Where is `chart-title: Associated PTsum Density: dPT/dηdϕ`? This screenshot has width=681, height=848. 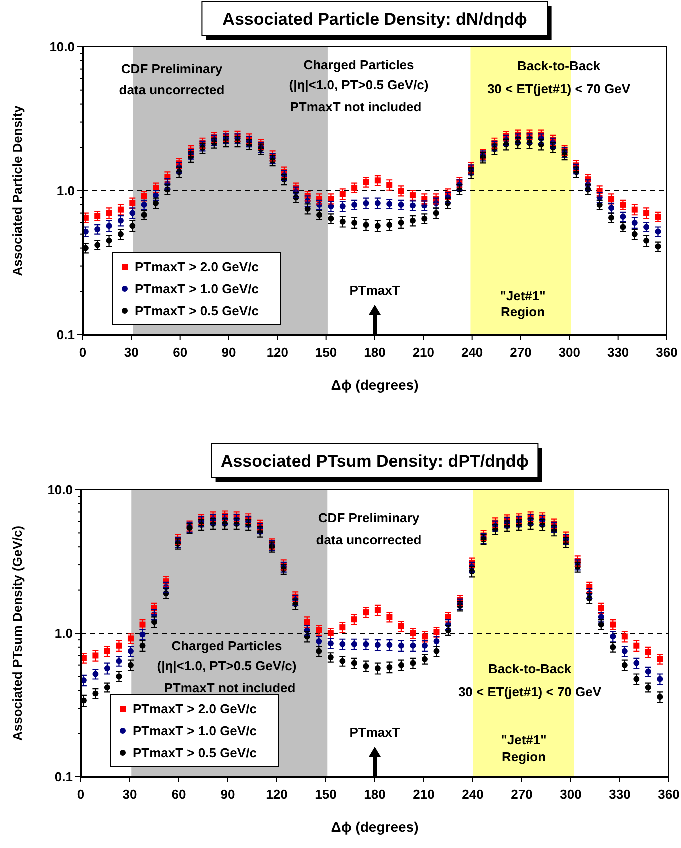
chart-title: Associated PTsum Density: dPT/dηdϕ is located at coordinates (375, 461).